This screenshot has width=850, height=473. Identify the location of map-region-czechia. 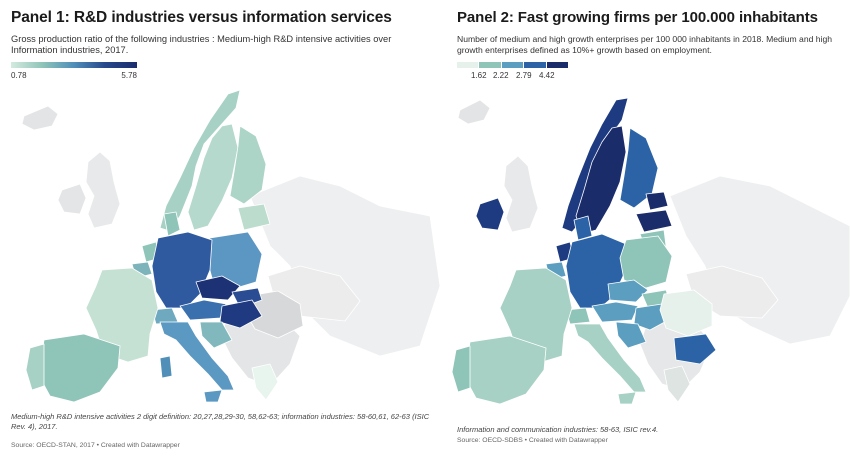
(628, 291).